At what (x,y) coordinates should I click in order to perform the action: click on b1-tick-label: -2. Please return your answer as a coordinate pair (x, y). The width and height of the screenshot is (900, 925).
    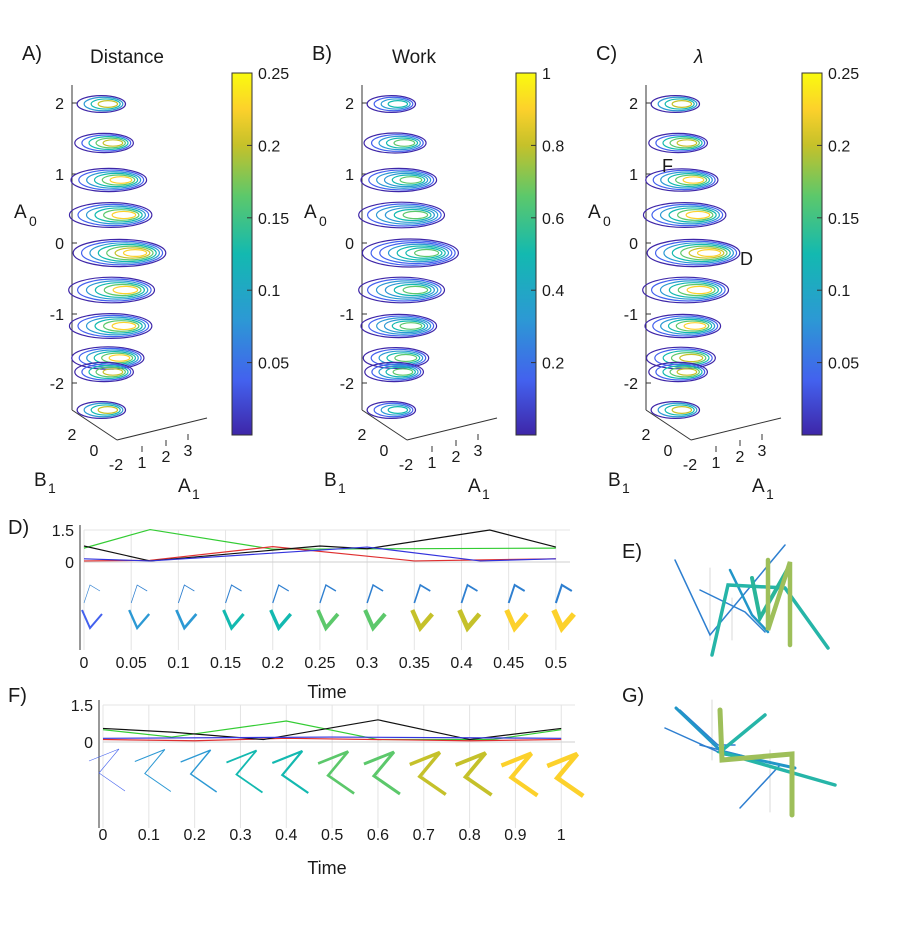
    Looking at the image, I should click on (690, 465).